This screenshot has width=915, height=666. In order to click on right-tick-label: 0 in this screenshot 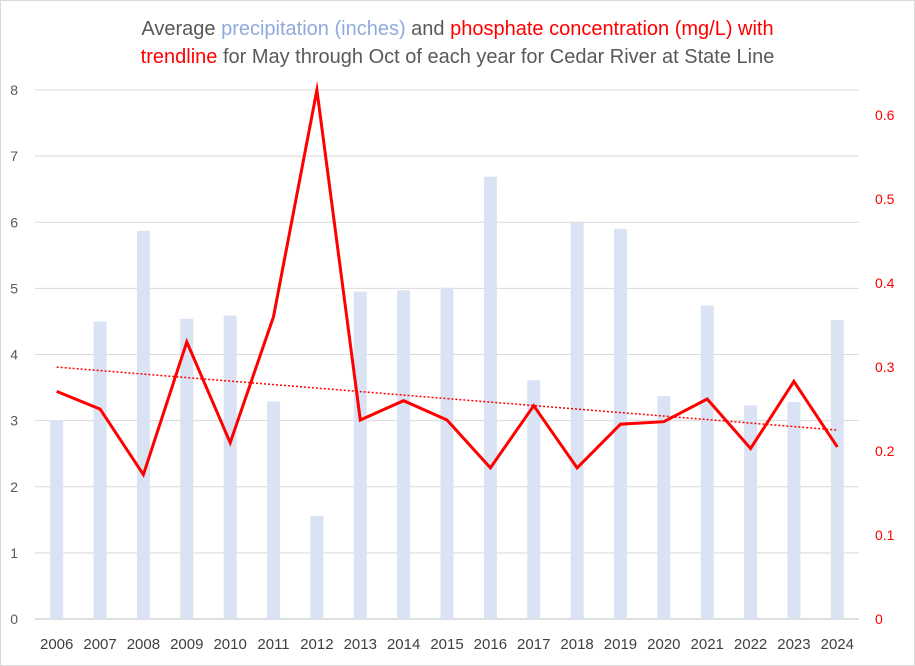, I will do `click(879, 619)`.